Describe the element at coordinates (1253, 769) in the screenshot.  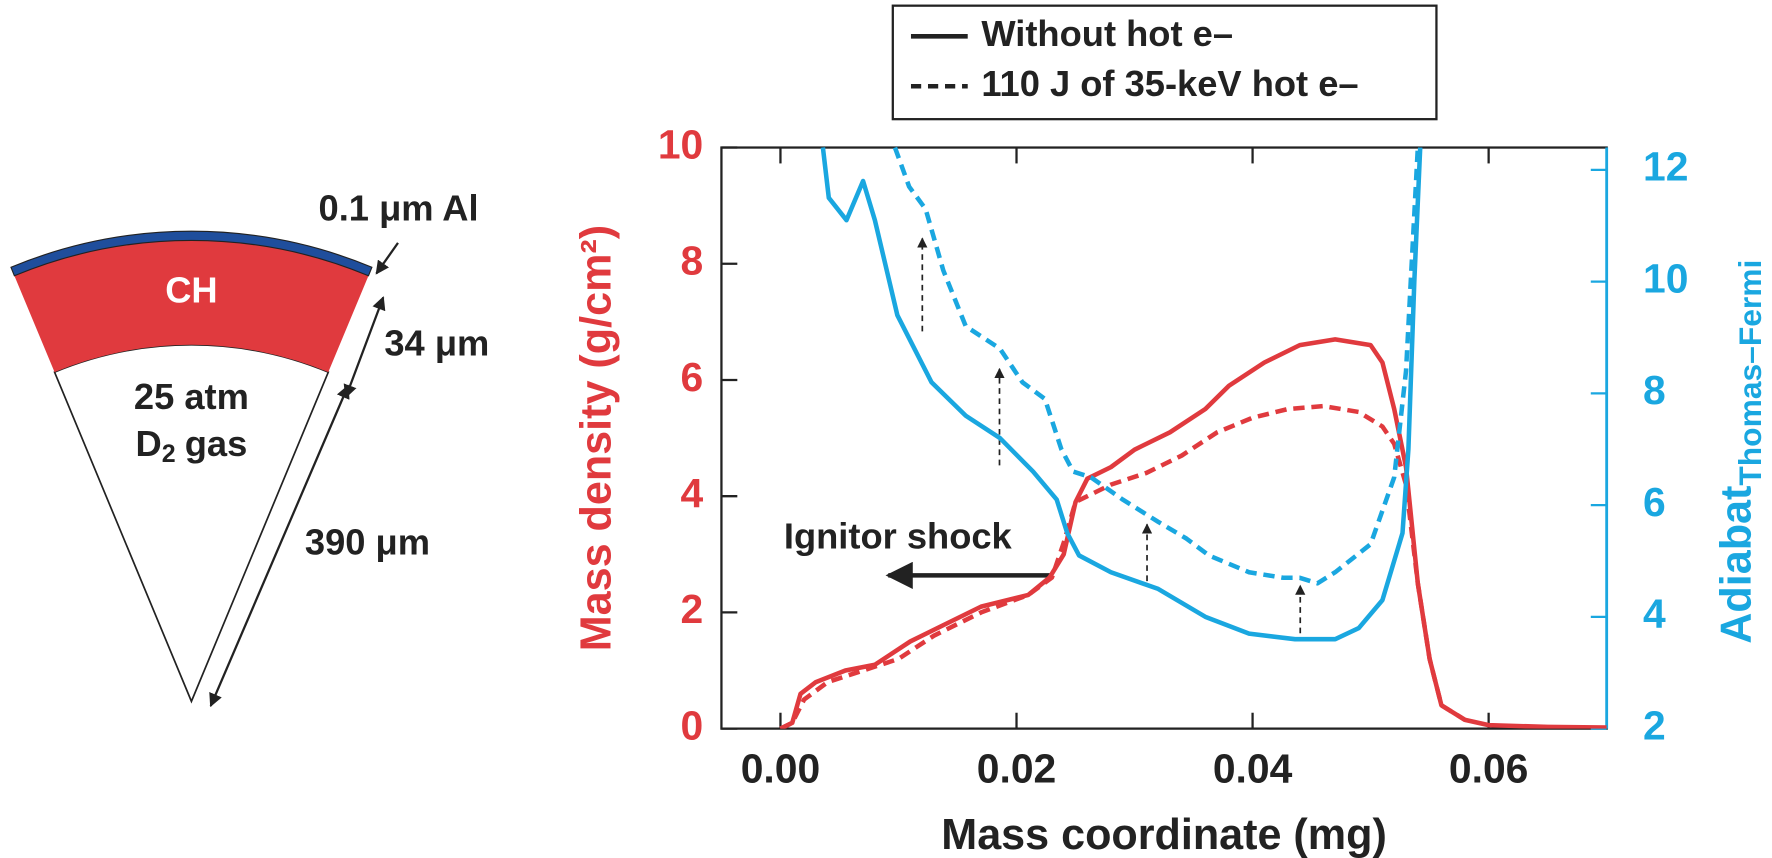
I see `x-tick-label: 0.04` at that location.